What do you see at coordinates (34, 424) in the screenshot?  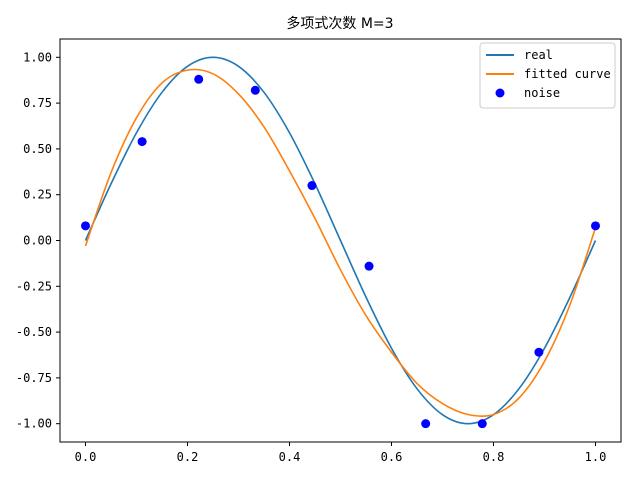 I see `y-tick-label: -1.00` at bounding box center [34, 424].